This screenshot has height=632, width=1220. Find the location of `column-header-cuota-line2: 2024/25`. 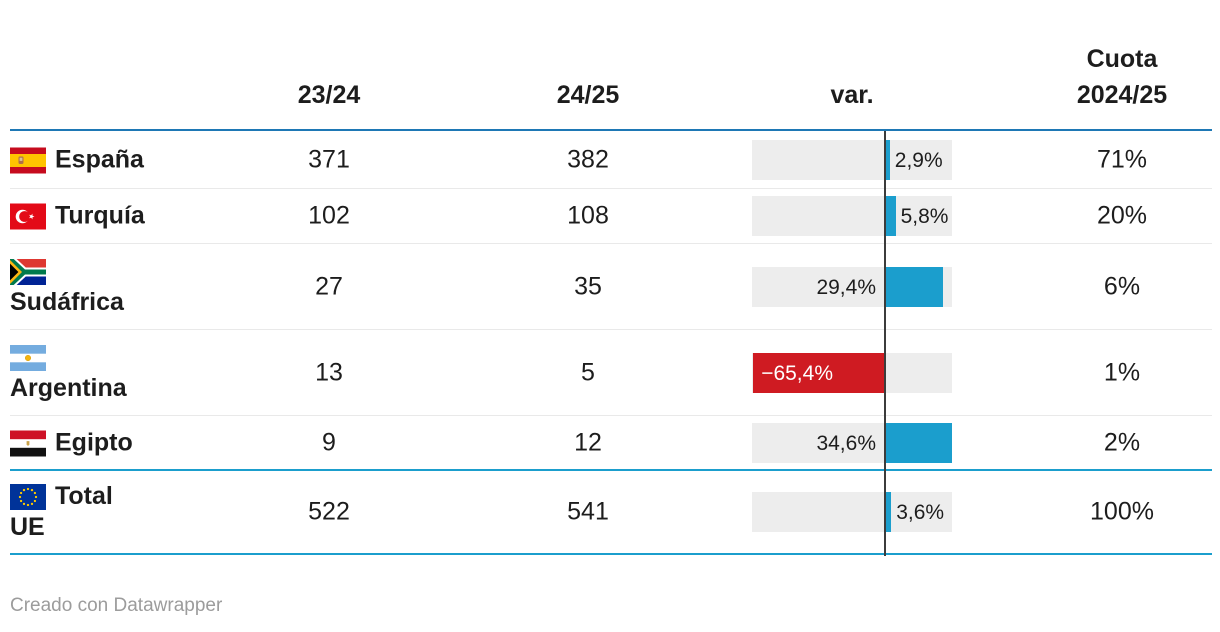

column-header-cuota-line2: 2024/25 is located at coordinates (1122, 95).